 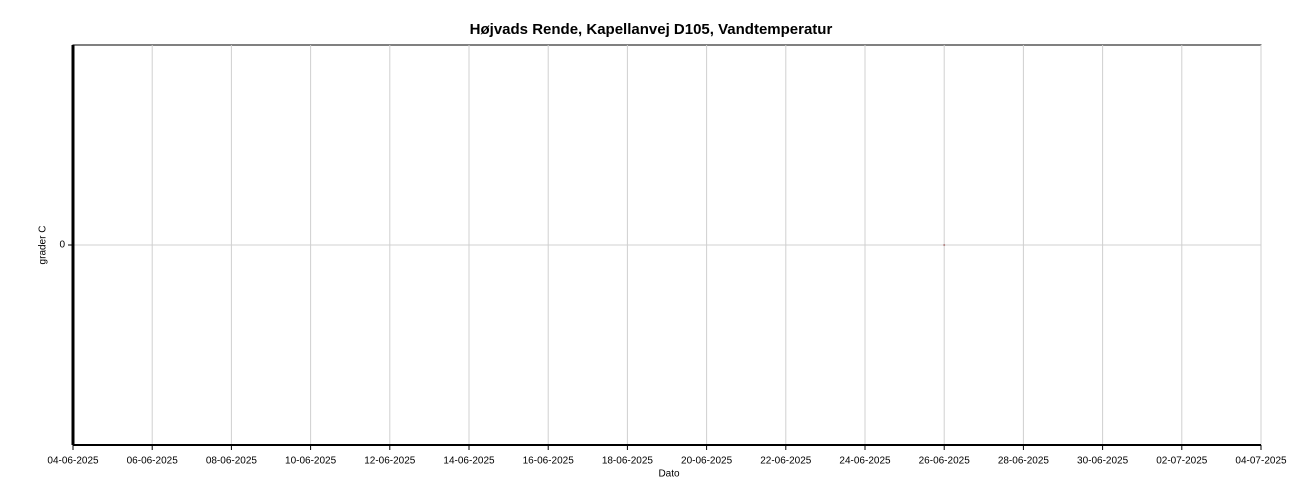 I want to click on x-tick-label: 18-06-2025, so click(x=628, y=461).